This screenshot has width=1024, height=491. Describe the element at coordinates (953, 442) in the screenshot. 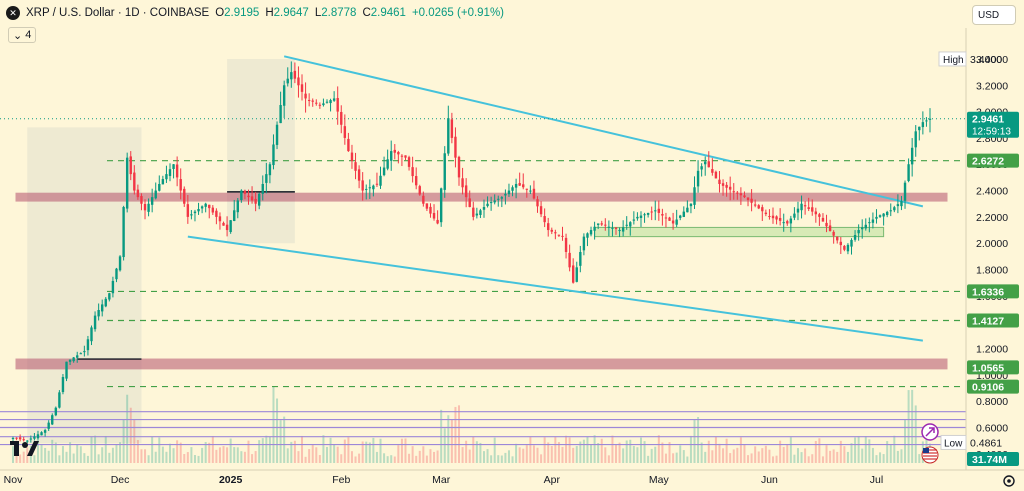

I see `low-badge` at that location.